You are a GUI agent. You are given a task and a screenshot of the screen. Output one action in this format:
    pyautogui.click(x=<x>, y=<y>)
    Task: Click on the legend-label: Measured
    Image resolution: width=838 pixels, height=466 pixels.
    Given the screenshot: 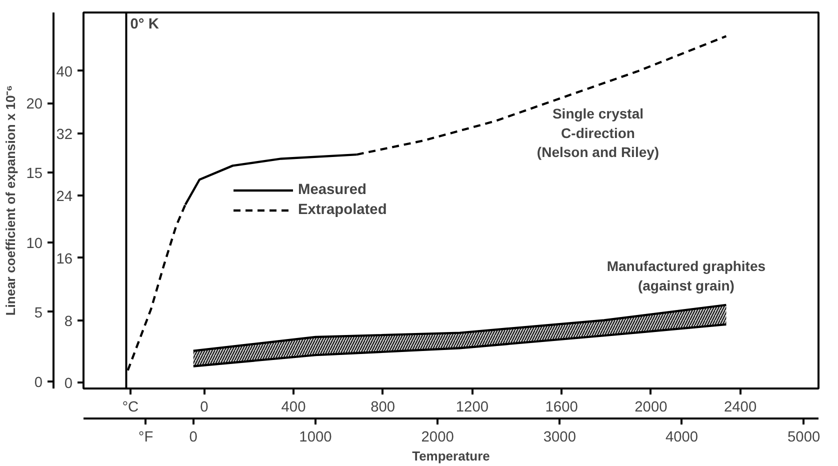 What is the action you would take?
    pyautogui.click(x=332, y=190)
    